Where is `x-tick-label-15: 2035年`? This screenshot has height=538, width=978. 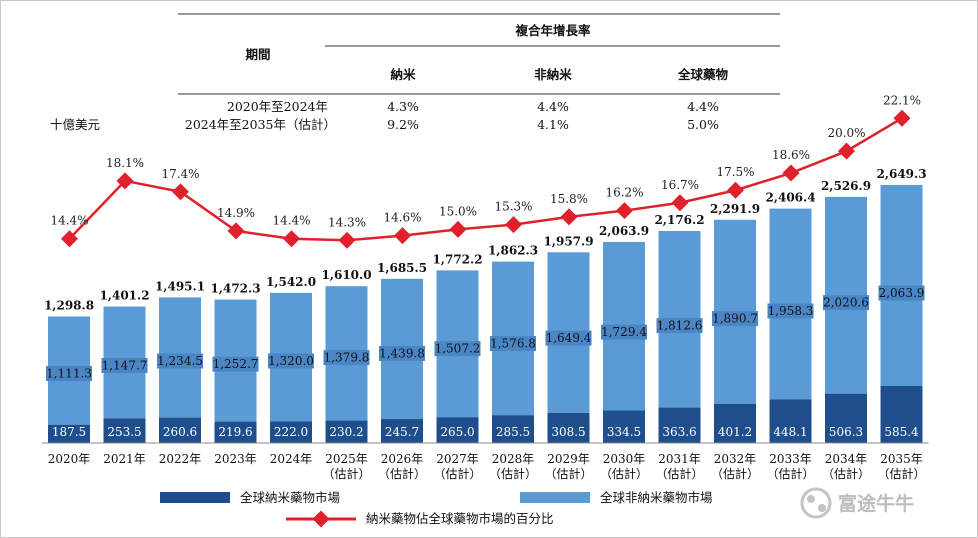
x-tick-label-15: 2035年 is located at coordinates (901, 459).